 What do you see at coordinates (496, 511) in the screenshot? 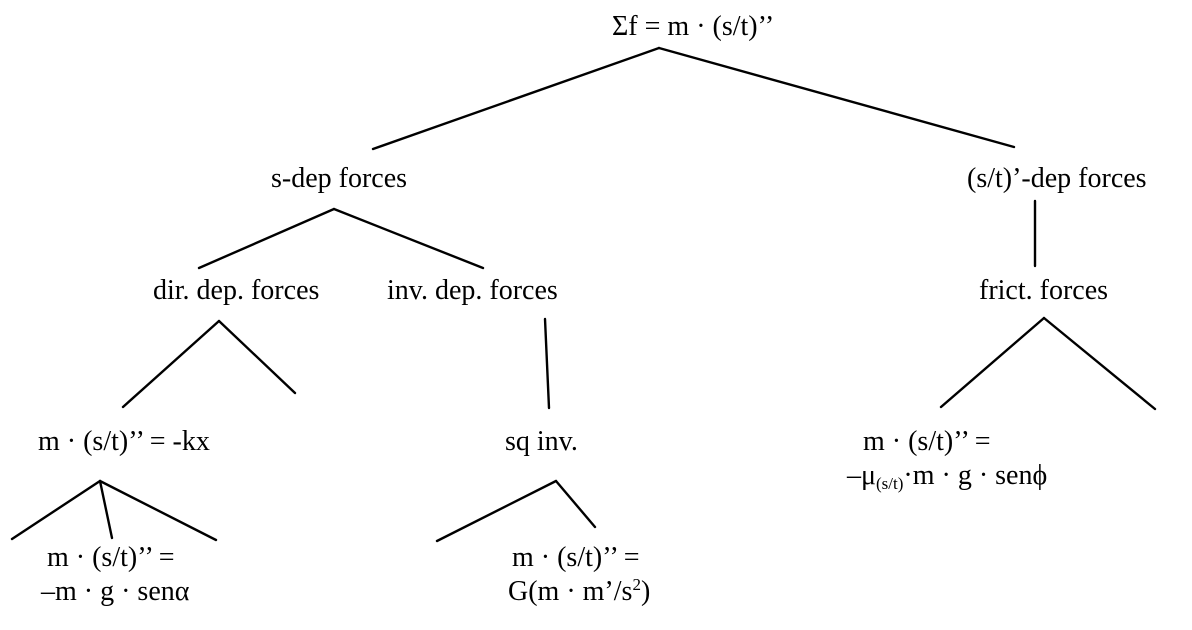
I see `edge-sq-stub` at bounding box center [496, 511].